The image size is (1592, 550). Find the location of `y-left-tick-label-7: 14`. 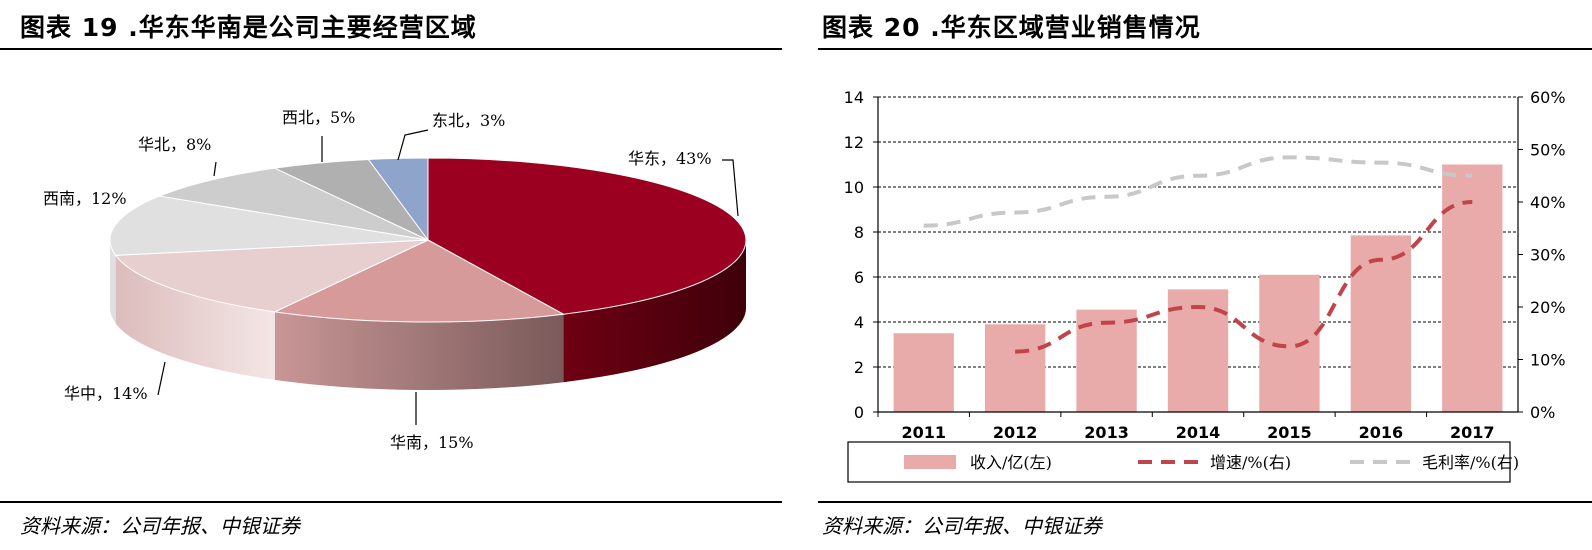

y-left-tick-label-7: 14 is located at coordinates (854, 97).